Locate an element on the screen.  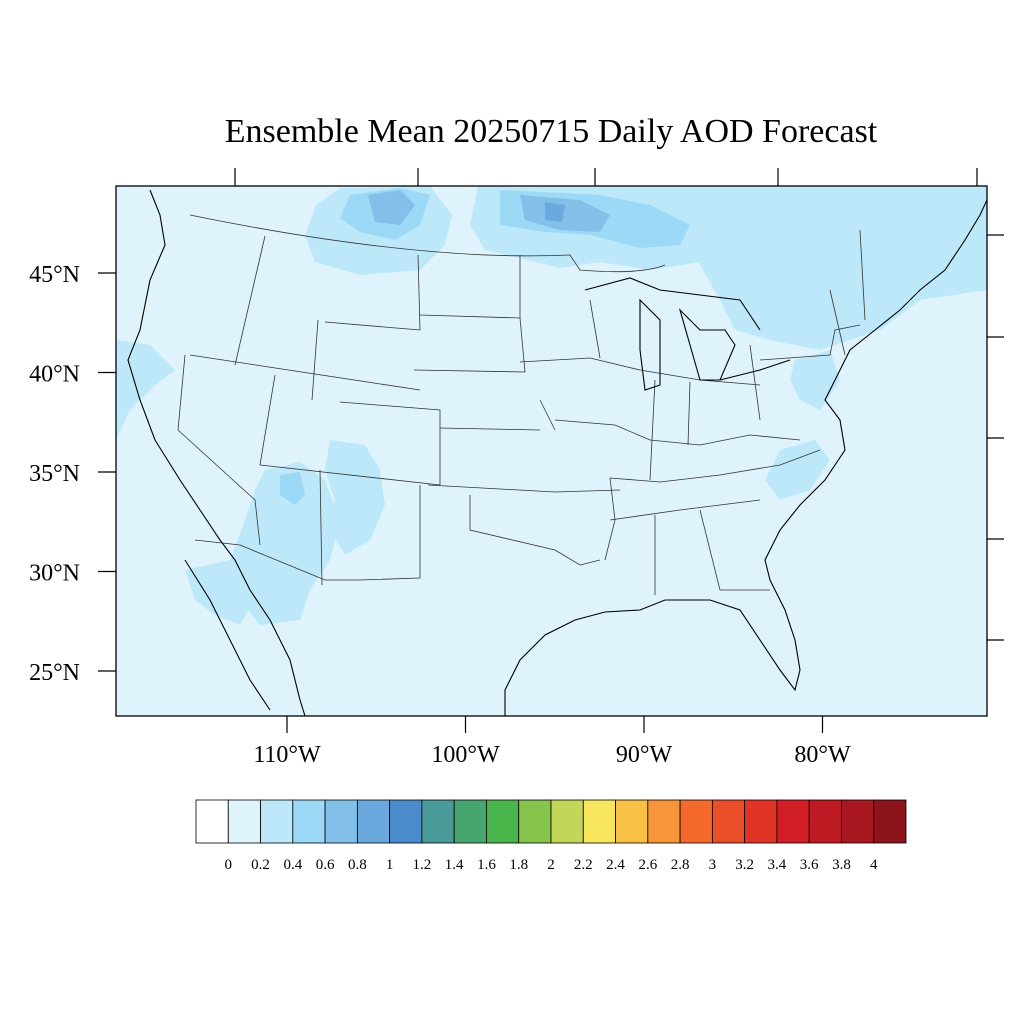
colorbar-label: 3.2 is located at coordinates (744, 865).